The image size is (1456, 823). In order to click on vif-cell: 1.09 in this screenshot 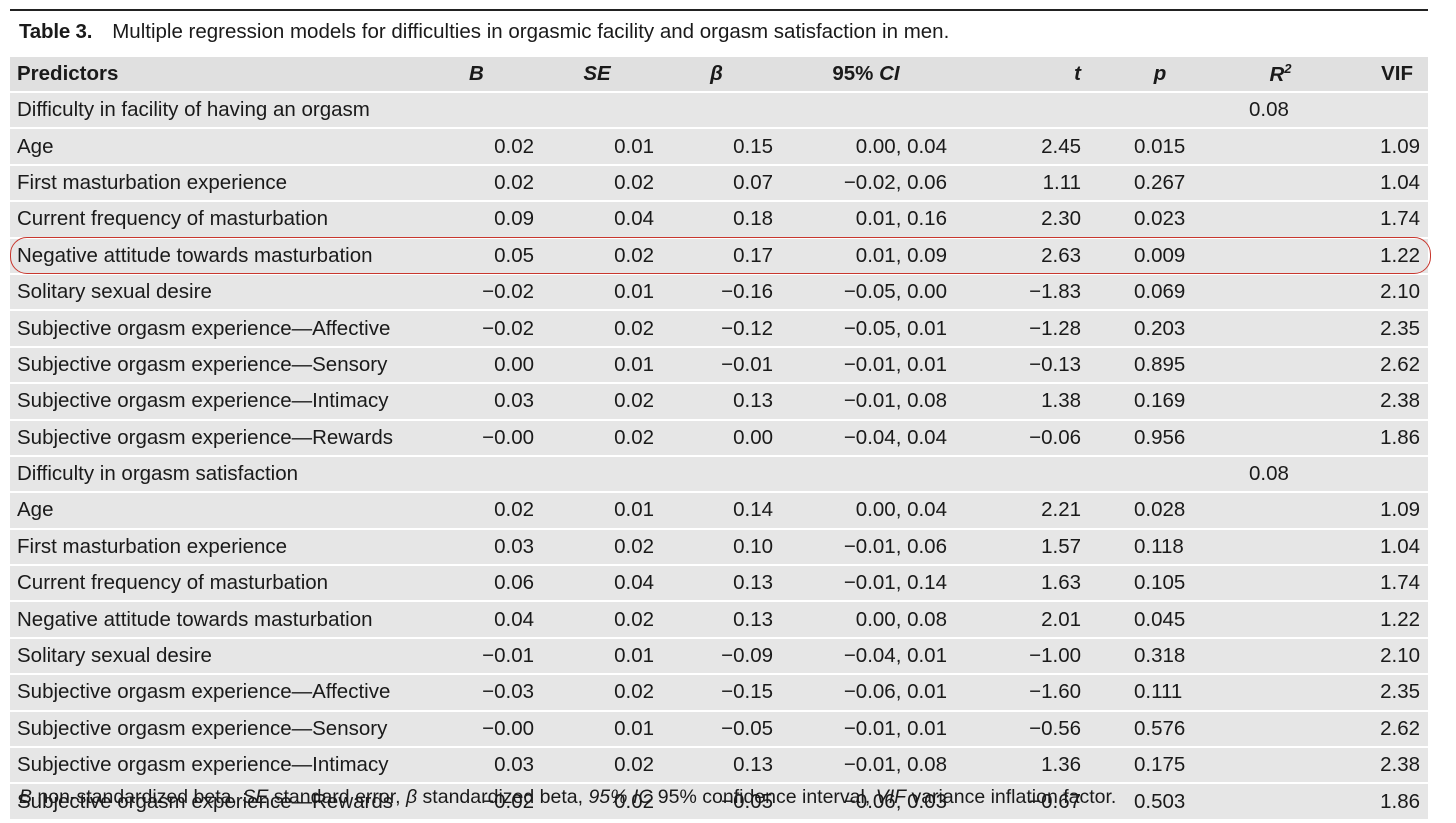, I will do `click(1381, 510)`.